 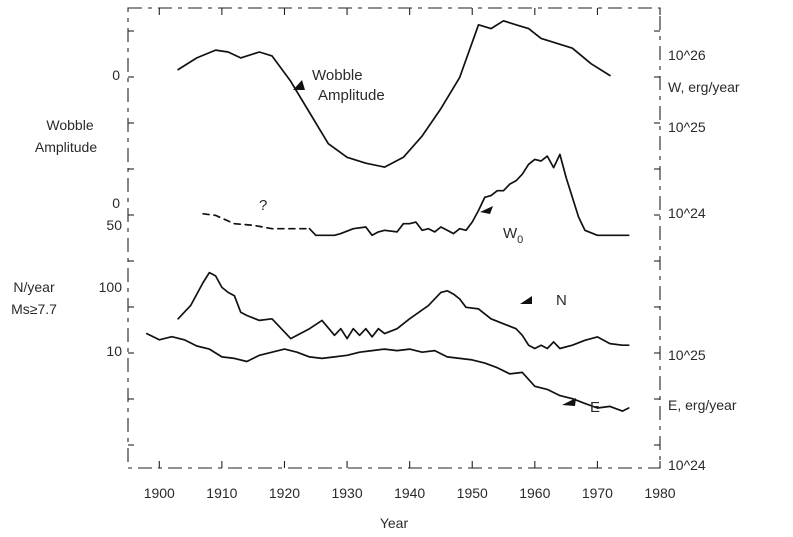 What do you see at coordinates (221, 493) in the screenshot?
I see `x-tick-label-1910: 1910` at bounding box center [221, 493].